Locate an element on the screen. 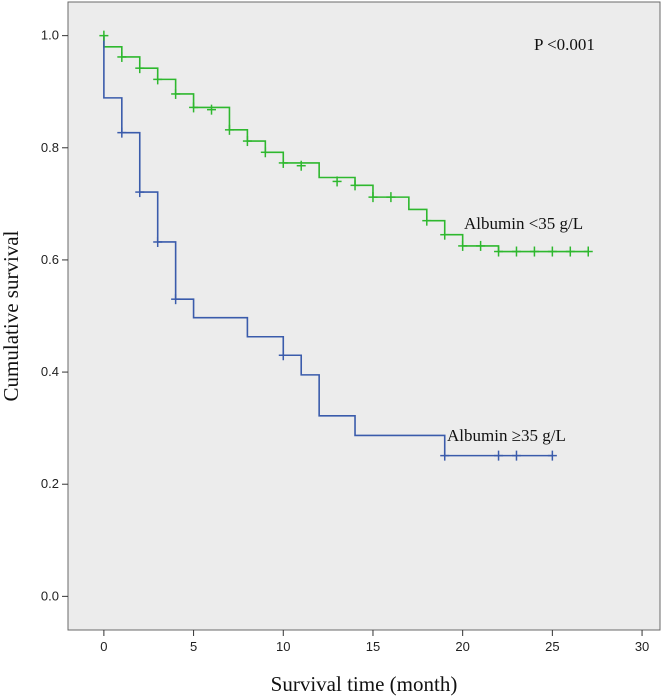 Image resolution: width=662 pixels, height=697 pixels. y-axis-title: Cumulative survival is located at coordinates (11, 315).